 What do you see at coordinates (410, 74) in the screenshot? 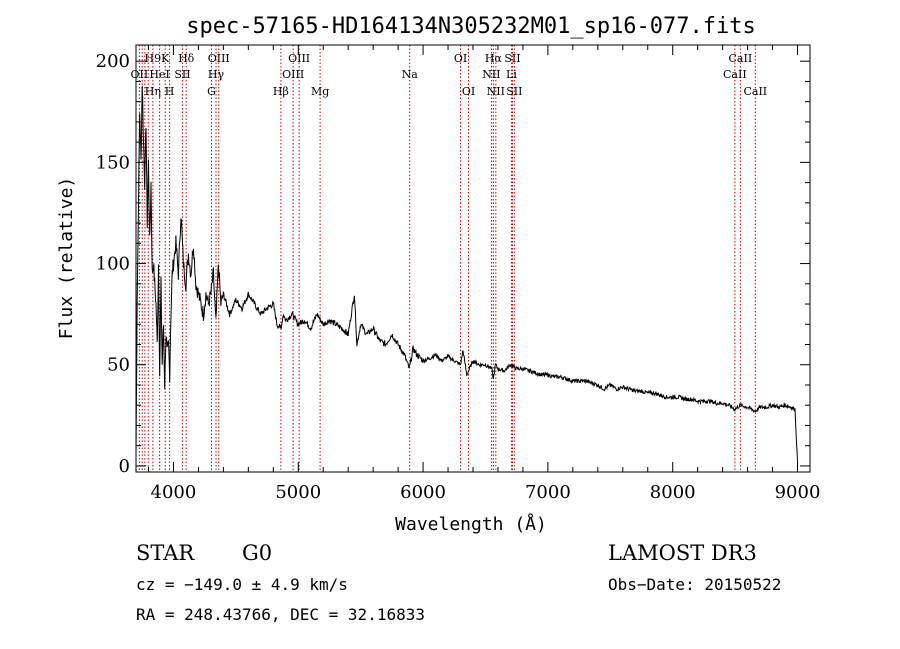
I see `line-label-15: Na` at bounding box center [410, 74].